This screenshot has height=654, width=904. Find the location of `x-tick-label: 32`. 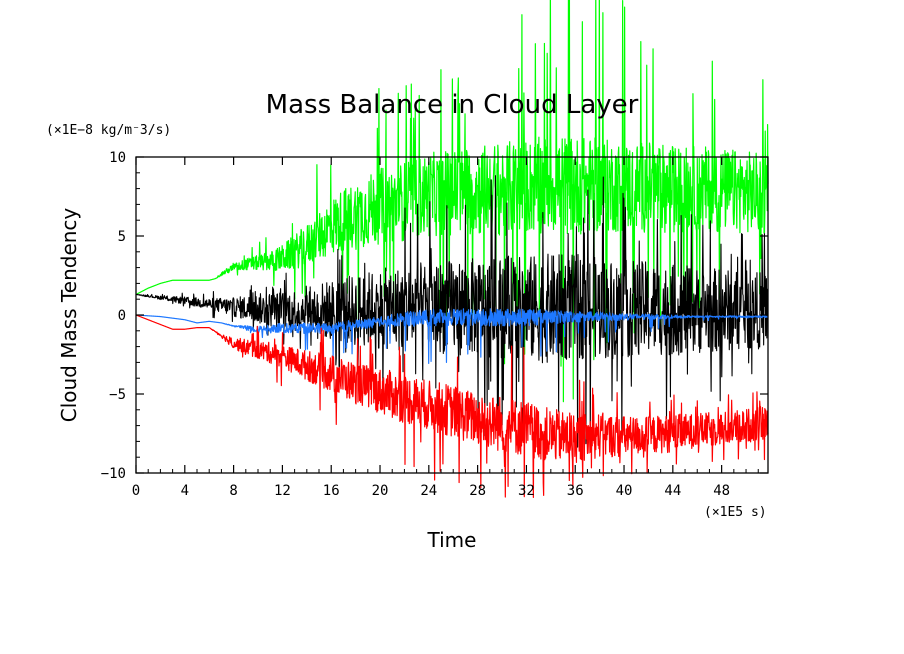

x-tick-label: 32 is located at coordinates (526, 491).